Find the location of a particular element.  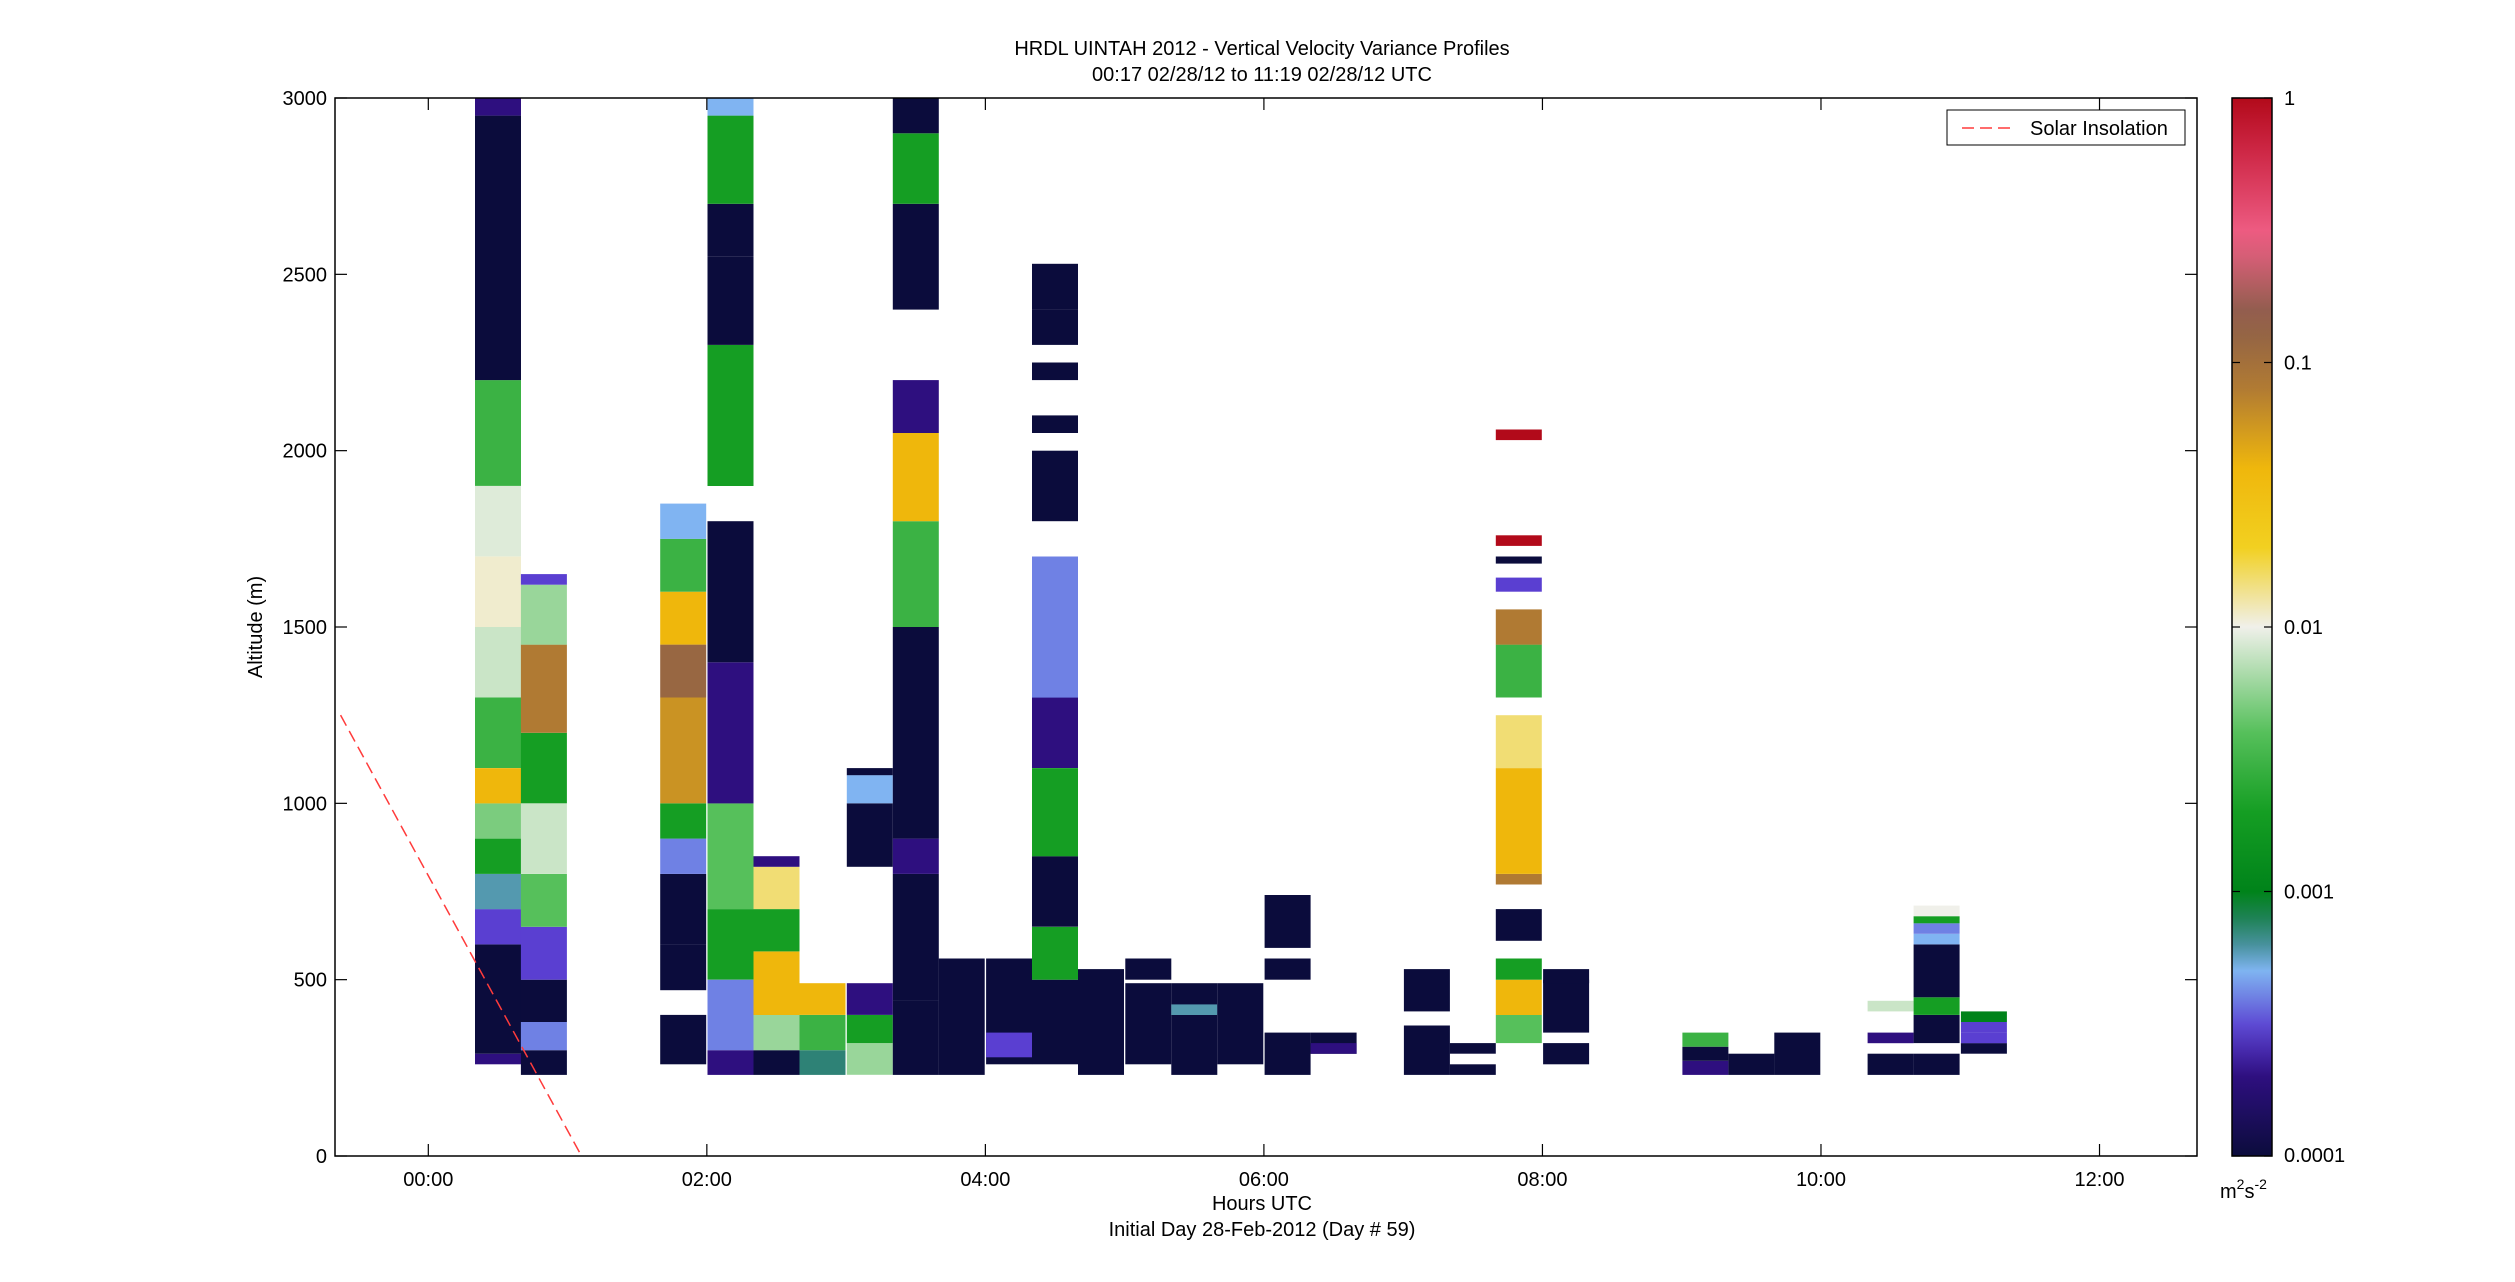

y-tick-label-3: 1500 is located at coordinates (305, 628).